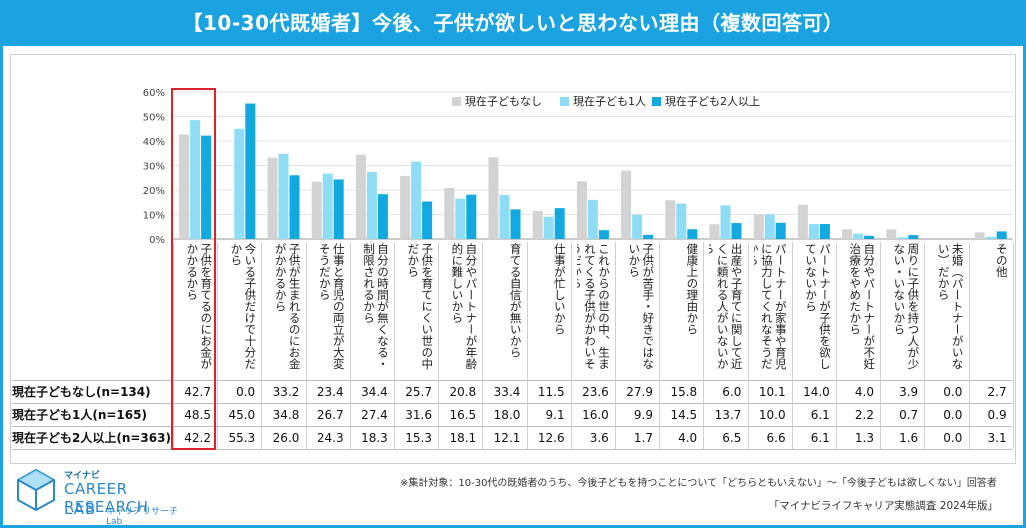 This screenshot has width=1026, height=528. I want to click on table-cell: 23.4, so click(330, 392).